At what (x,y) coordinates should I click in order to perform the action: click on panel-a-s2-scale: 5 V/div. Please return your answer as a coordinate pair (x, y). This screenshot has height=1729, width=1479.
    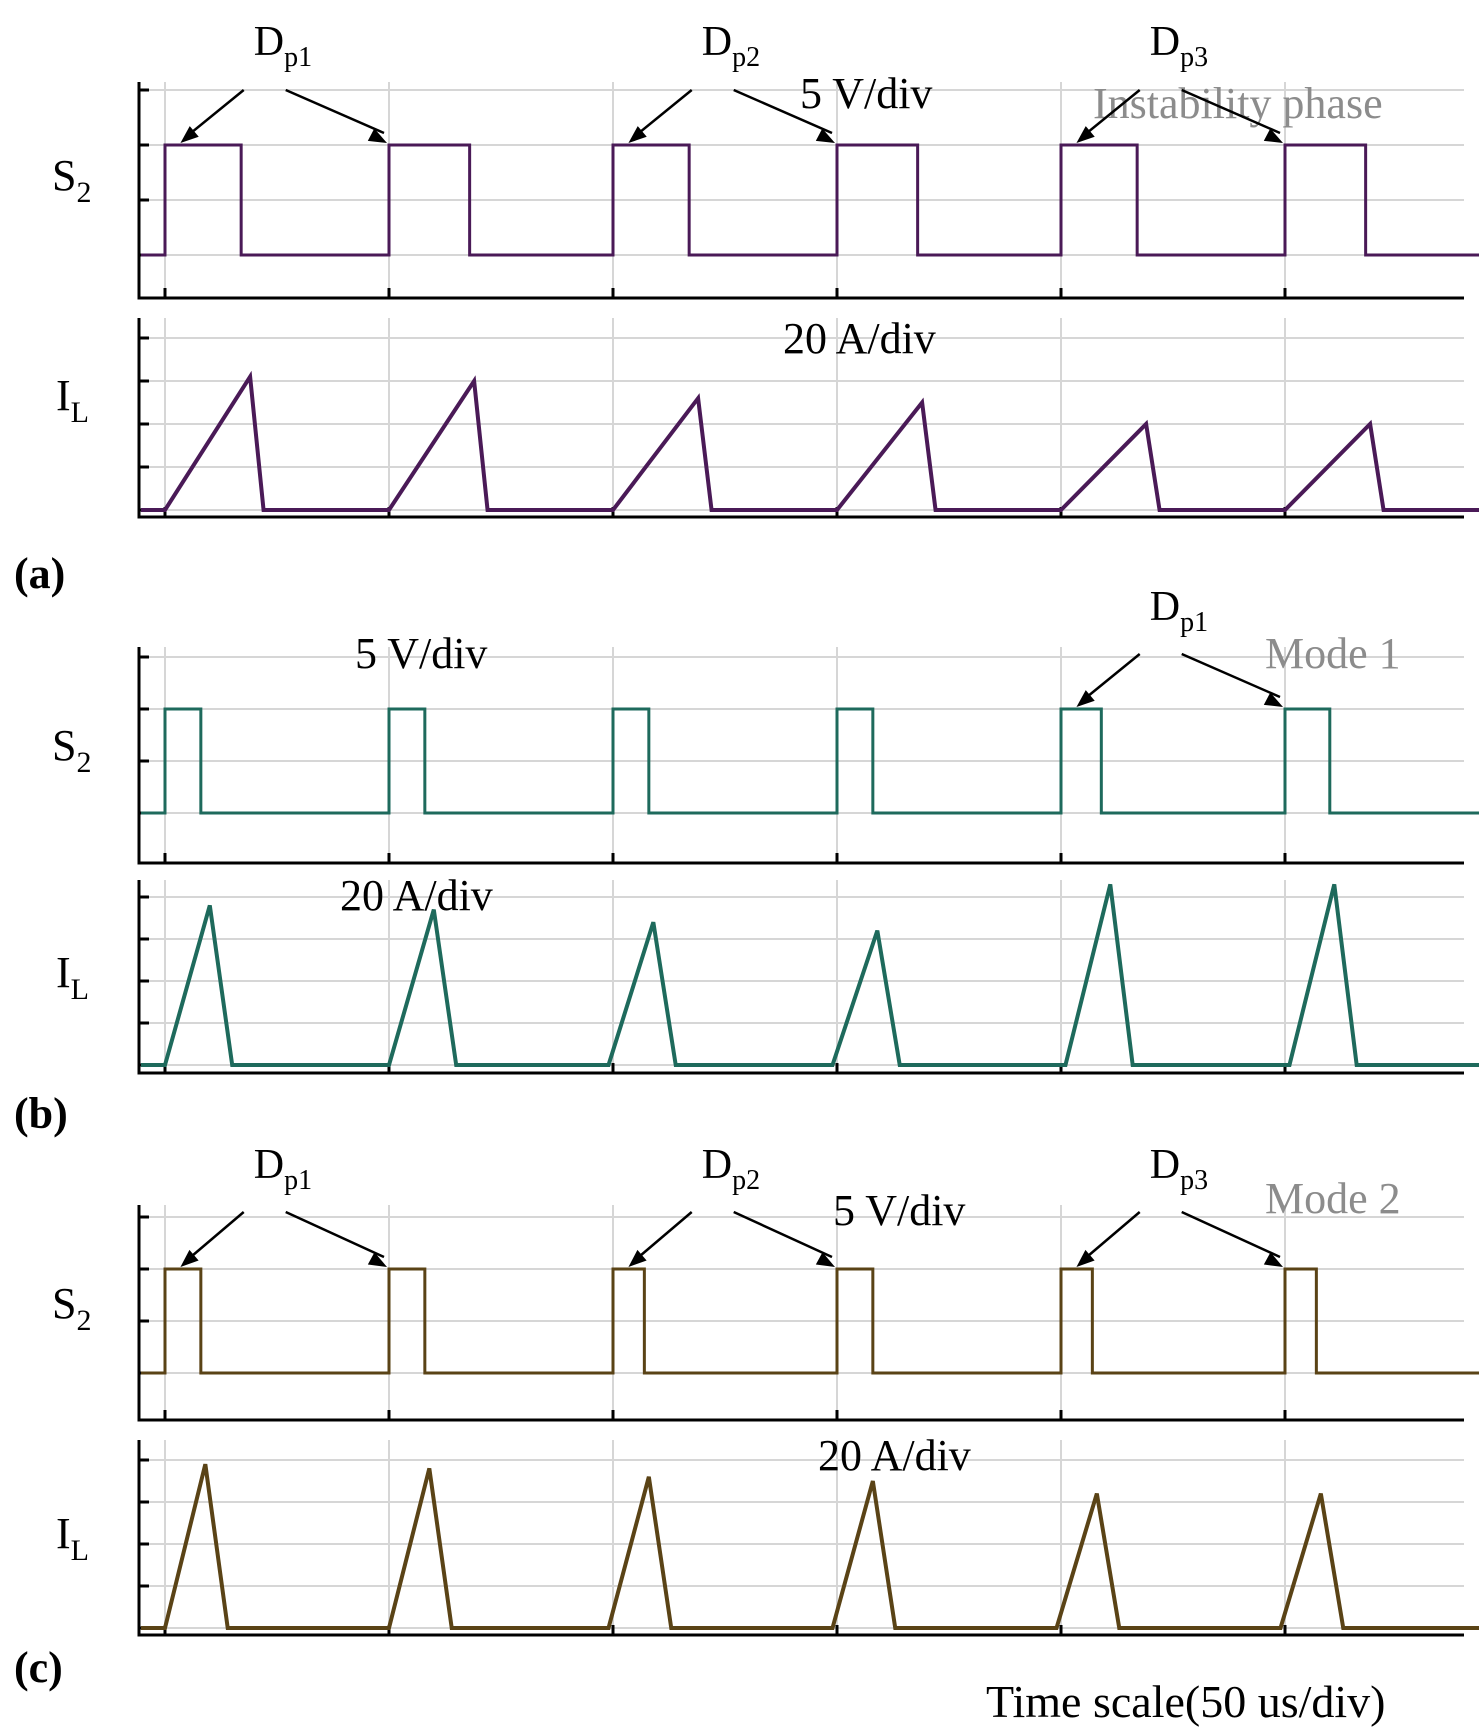
    Looking at the image, I should click on (866, 93).